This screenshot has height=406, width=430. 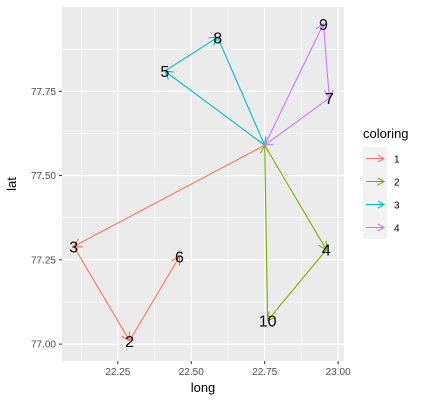 I want to click on point-label: 8, so click(x=217, y=38).